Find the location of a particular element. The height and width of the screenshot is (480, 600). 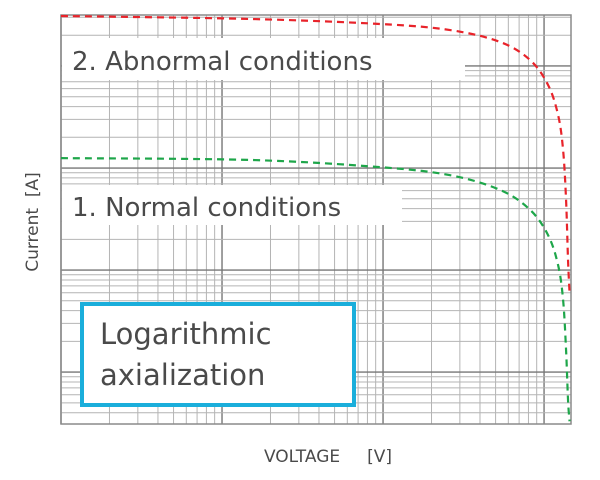

series-label-normal: 1. Normal conditions is located at coordinates (206, 208).